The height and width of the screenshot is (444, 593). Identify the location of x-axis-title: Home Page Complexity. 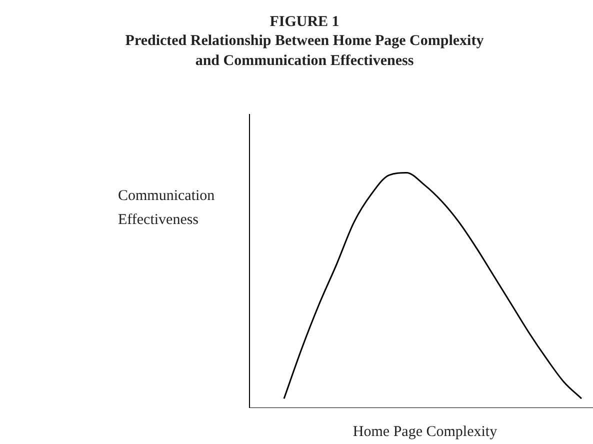
(425, 432).